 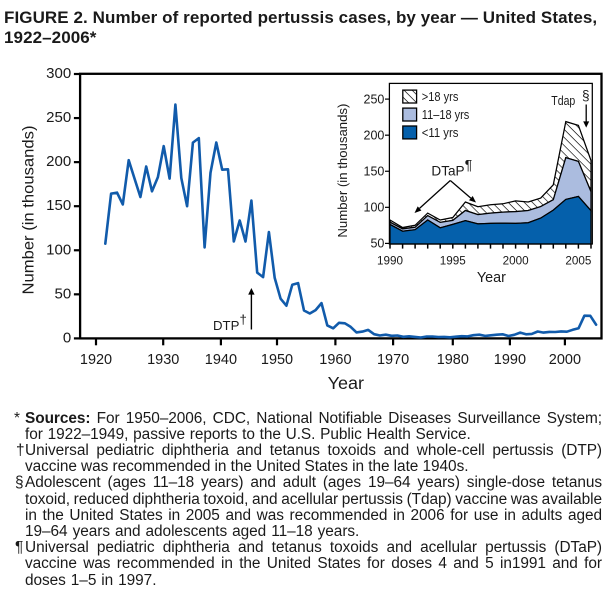 I want to click on svg-text: >18 yrs, so click(x=440, y=97).